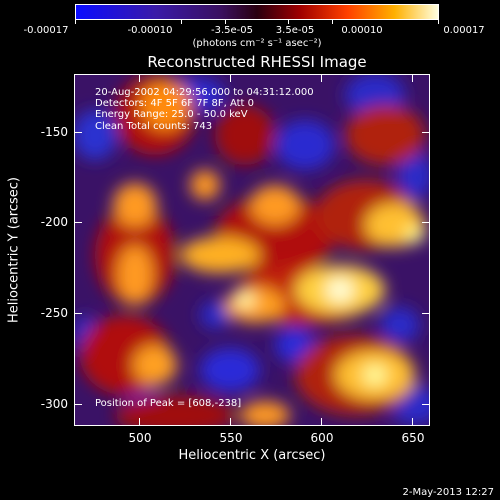  I want to click on colorbar-tick-label: -0.00017, so click(46, 30).